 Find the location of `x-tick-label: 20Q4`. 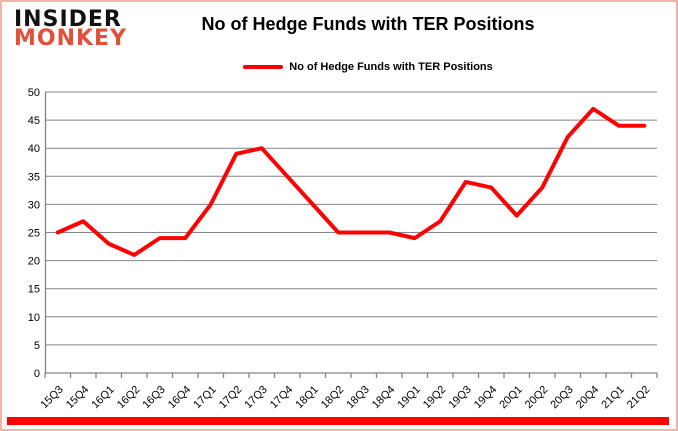

x-tick-label: 20Q4 is located at coordinates (588, 398).